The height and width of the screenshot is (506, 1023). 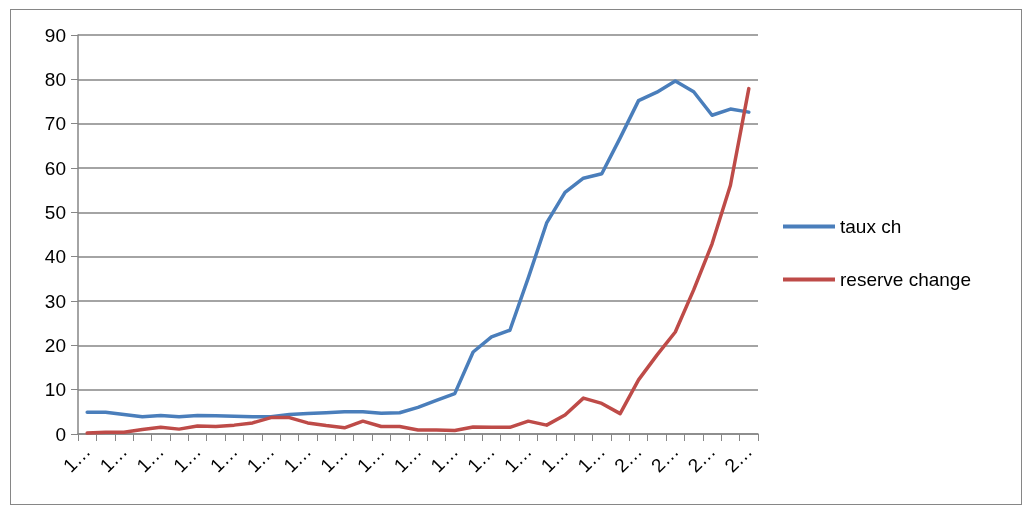 What do you see at coordinates (55, 168) in the screenshot?
I see `y-tick-label: 60` at bounding box center [55, 168].